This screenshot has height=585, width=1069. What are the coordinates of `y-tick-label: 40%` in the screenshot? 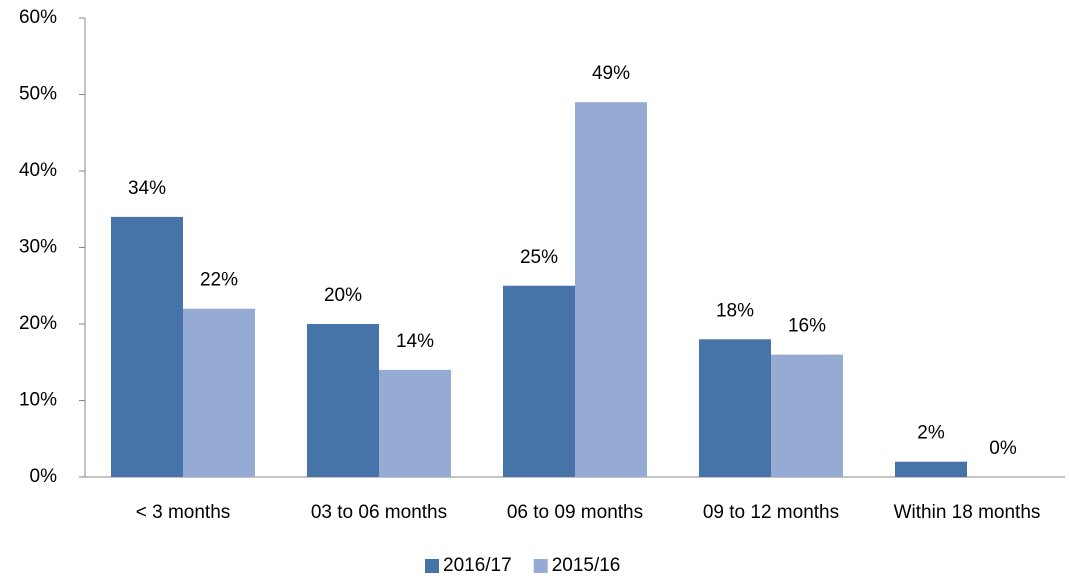 It's located at (38, 170).